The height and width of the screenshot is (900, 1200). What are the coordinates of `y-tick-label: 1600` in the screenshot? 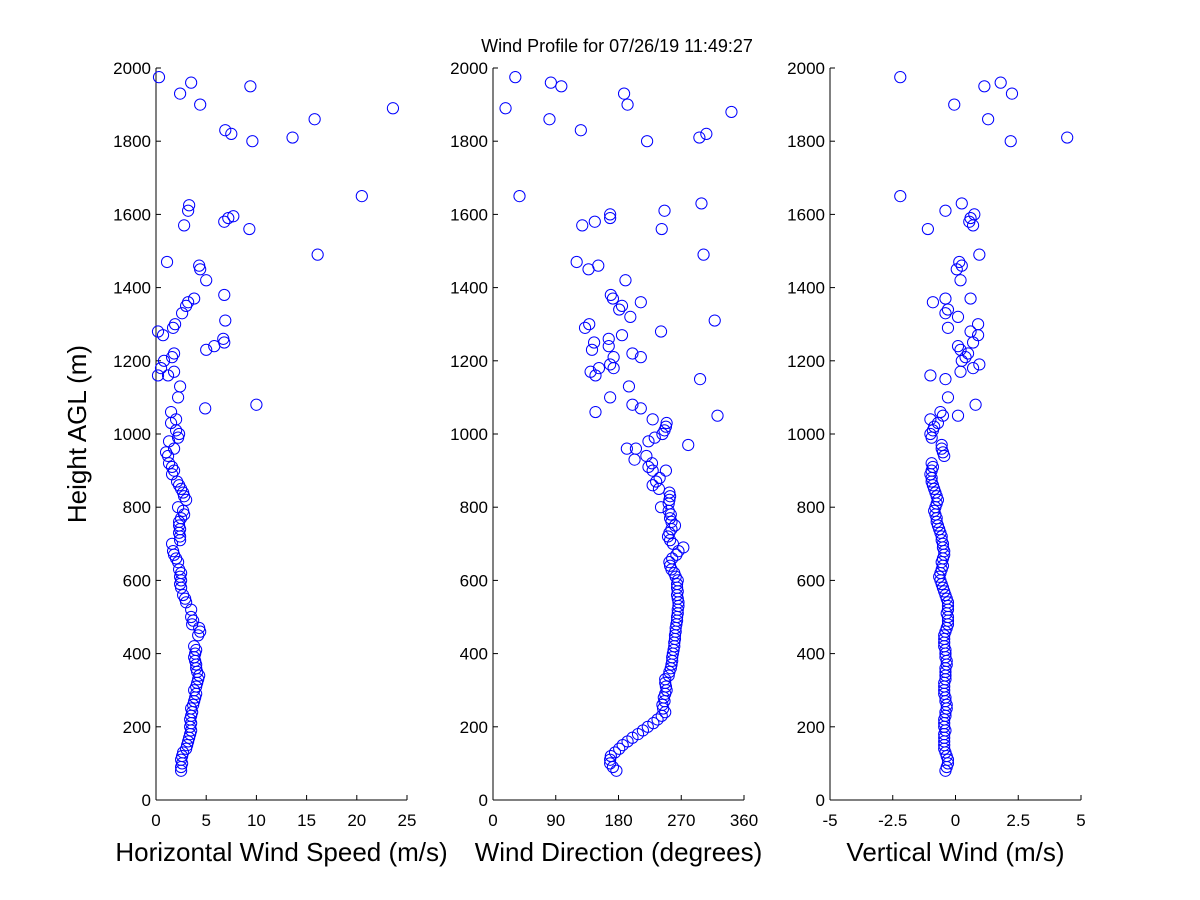 It's located at (132, 214).